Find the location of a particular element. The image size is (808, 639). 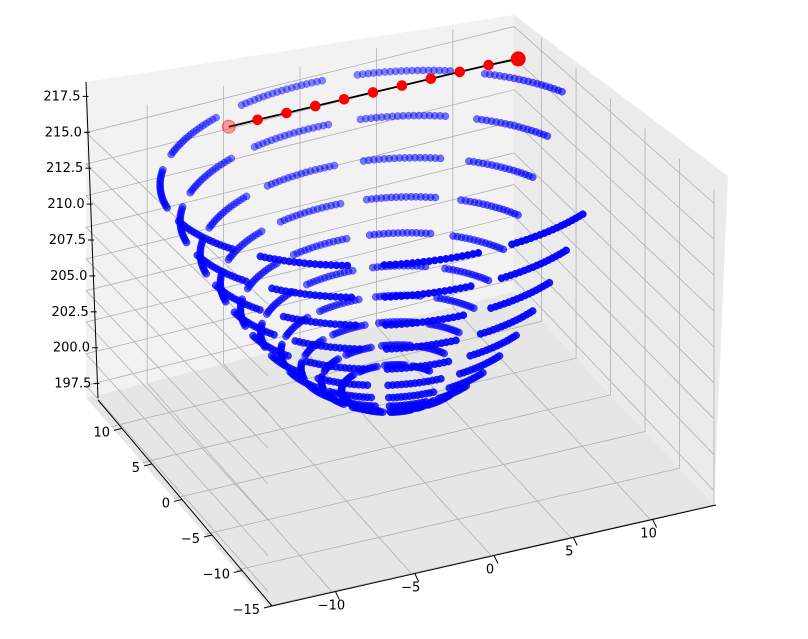

x-tick-label: 5 is located at coordinates (569, 551).